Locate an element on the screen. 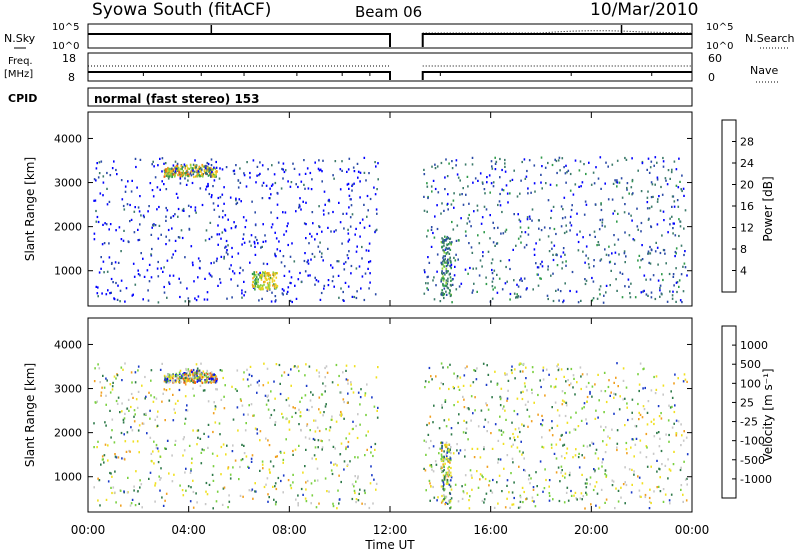 This screenshot has height=558, width=800. y-tick-label: 3000 is located at coordinates (68, 183).